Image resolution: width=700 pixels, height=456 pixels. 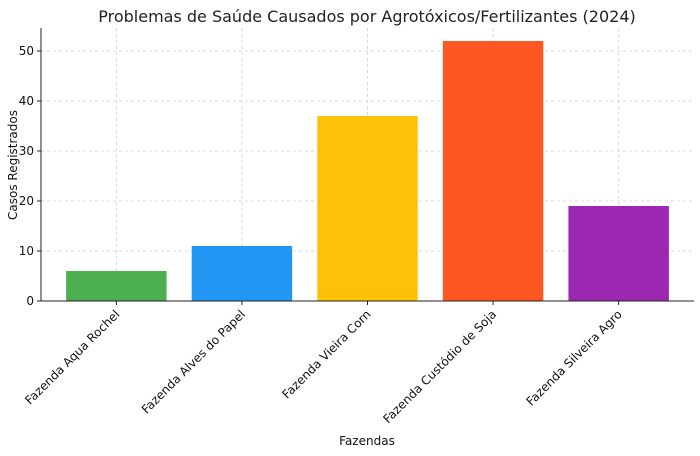 I want to click on x-axis-label: Fazendas, so click(x=367, y=441).